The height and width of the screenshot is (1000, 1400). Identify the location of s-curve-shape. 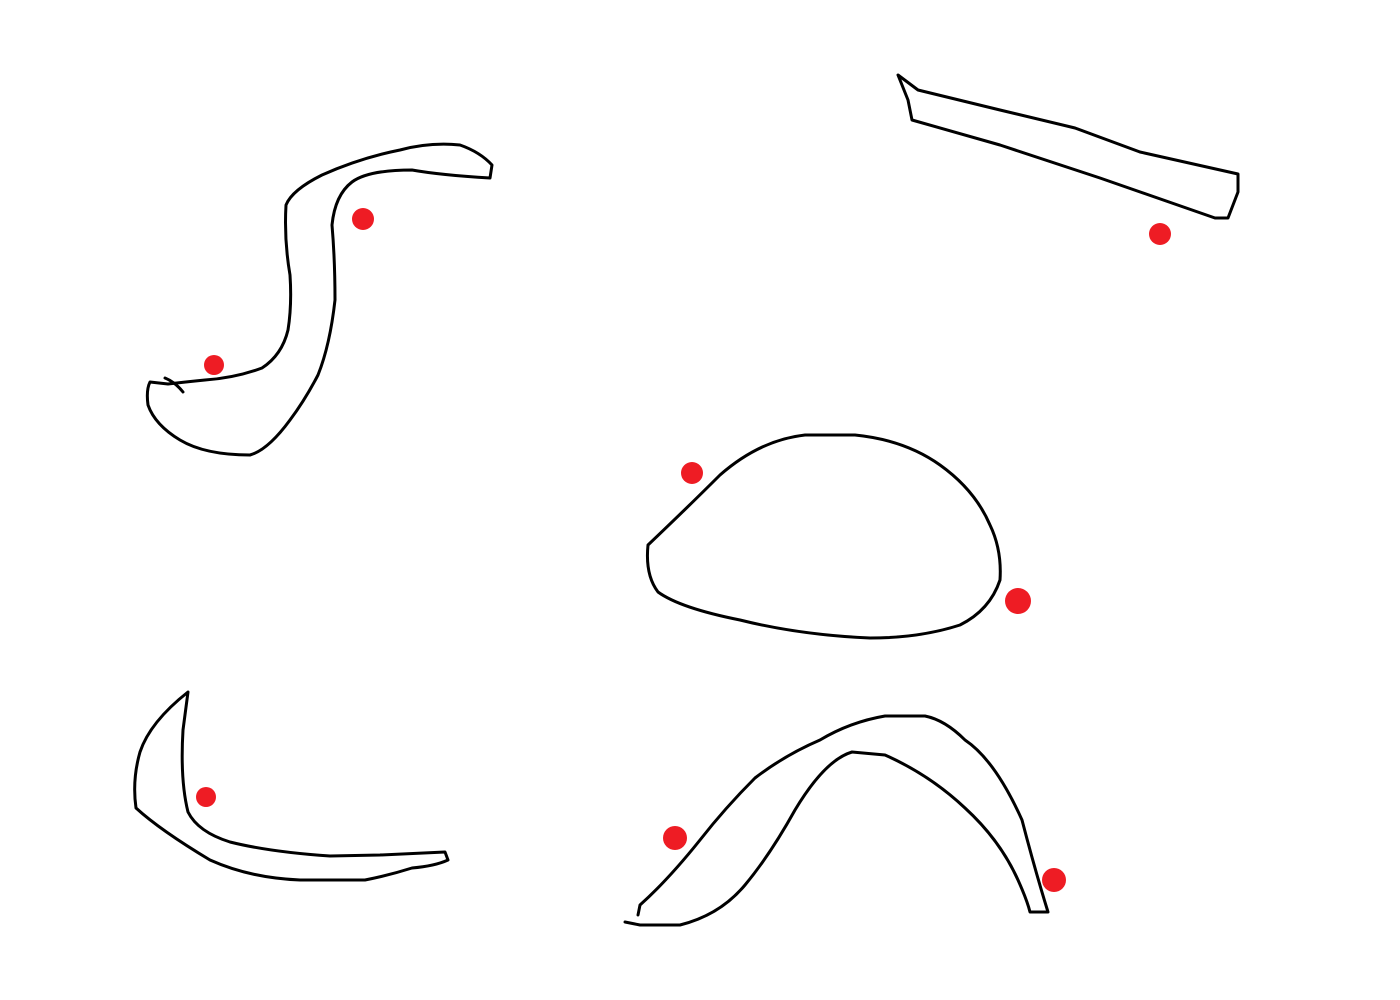
(319, 299).